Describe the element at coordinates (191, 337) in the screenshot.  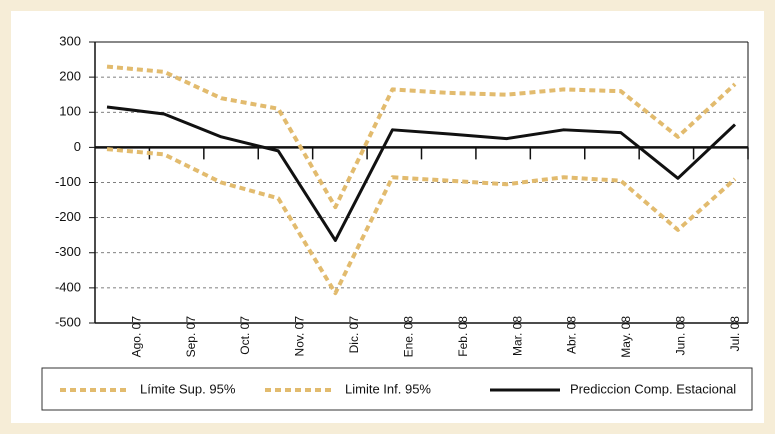
I see `x-tick-label: Sep. 07` at that location.